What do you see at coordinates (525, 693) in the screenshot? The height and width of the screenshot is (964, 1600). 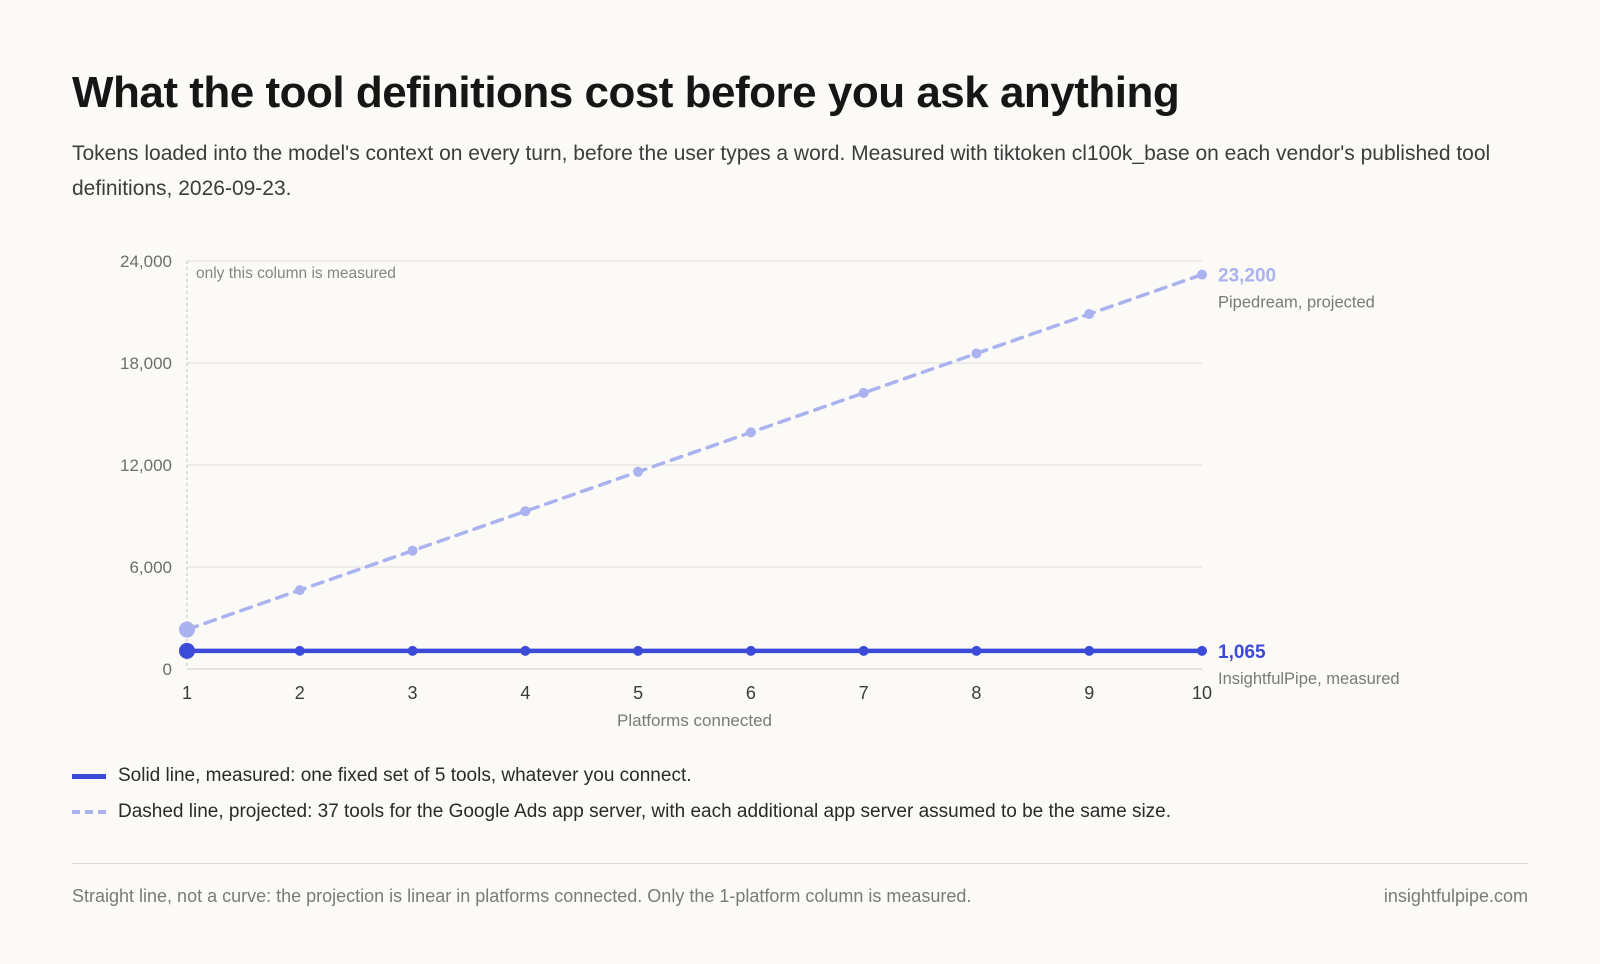 I see `x-tick-label: 4` at bounding box center [525, 693].